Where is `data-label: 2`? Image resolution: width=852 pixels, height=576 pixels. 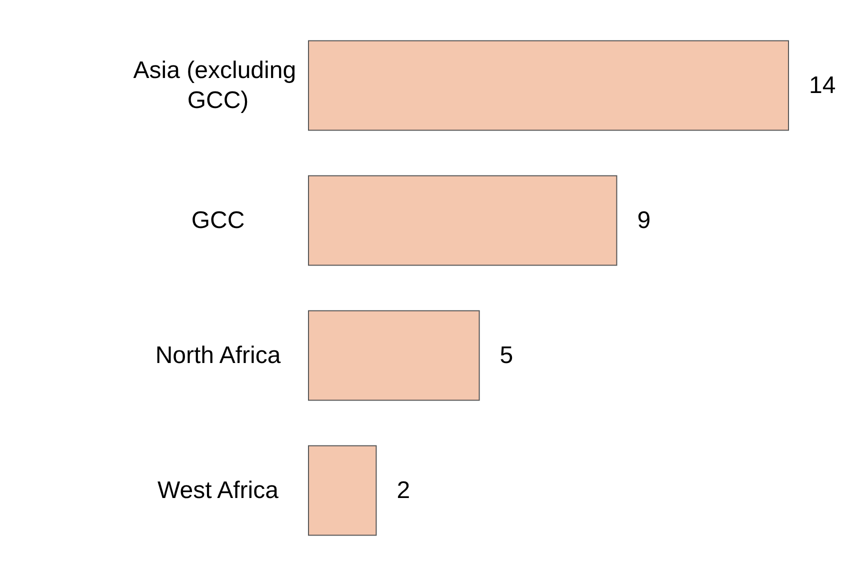 data-label: 2 is located at coordinates (403, 490).